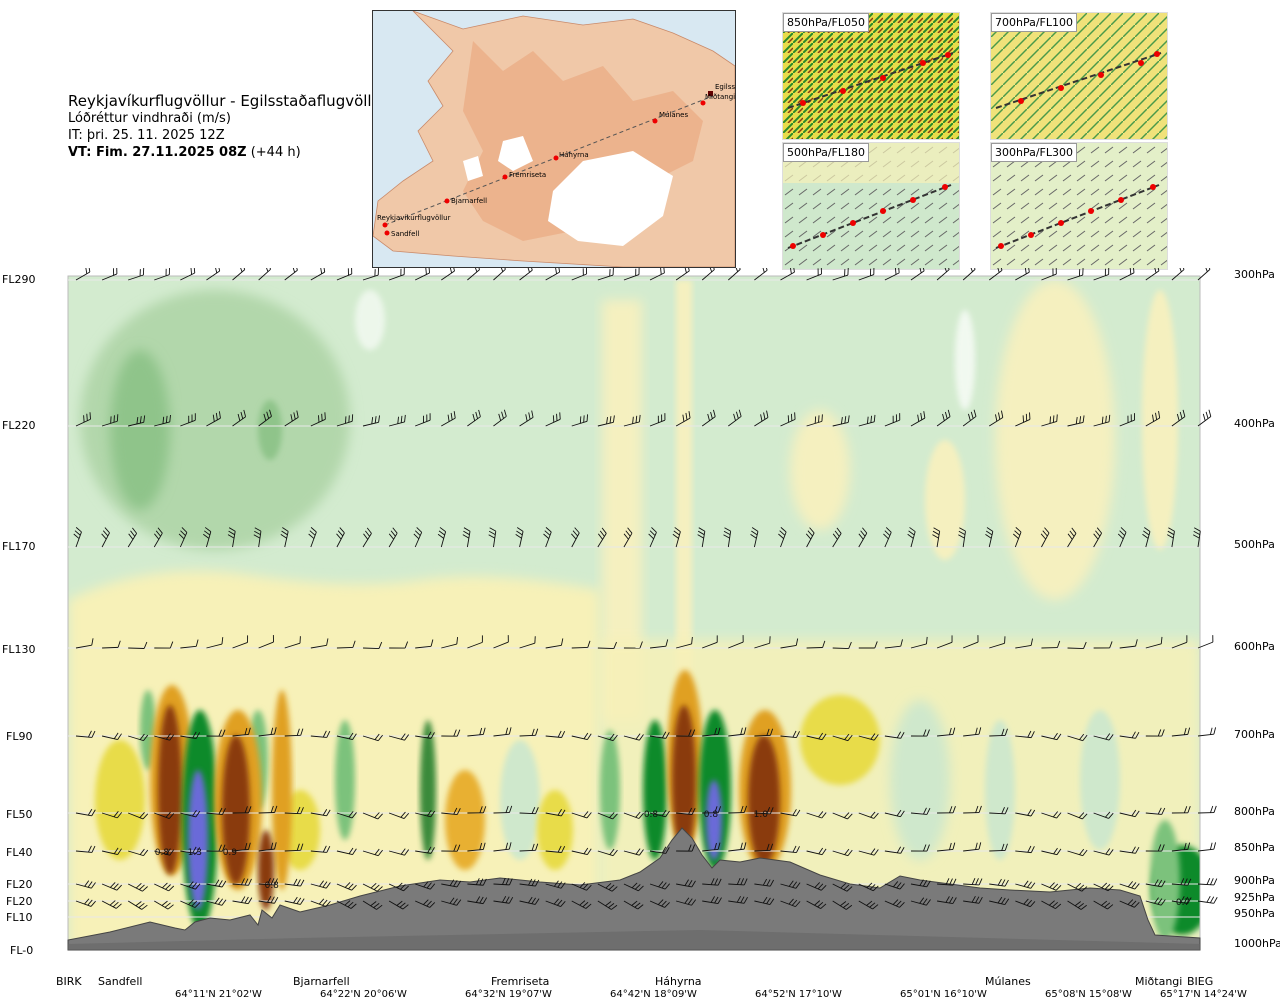  I want to click on station-label-hahyrna: Háhyrna, so click(678, 981).